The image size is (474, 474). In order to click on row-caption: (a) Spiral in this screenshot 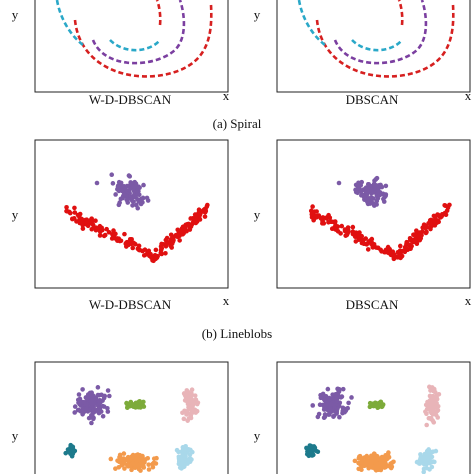, I will do `click(237, 123)`.